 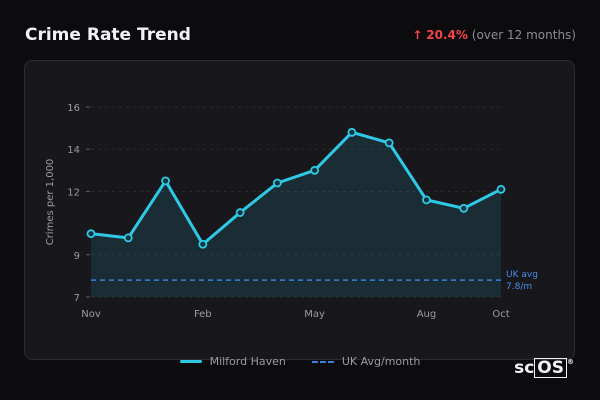 I want to click on data-point-mar, so click(x=240, y=212).